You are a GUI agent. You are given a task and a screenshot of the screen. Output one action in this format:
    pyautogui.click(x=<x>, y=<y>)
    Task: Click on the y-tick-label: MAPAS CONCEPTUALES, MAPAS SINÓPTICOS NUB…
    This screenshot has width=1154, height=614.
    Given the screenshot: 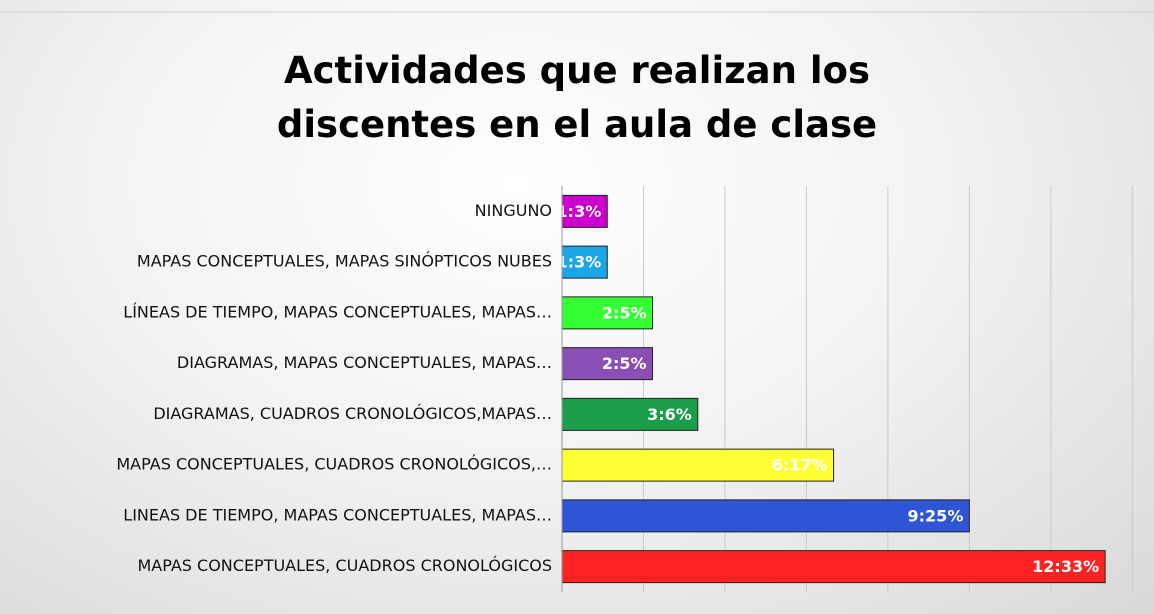 What is the action you would take?
    pyautogui.click(x=344, y=261)
    